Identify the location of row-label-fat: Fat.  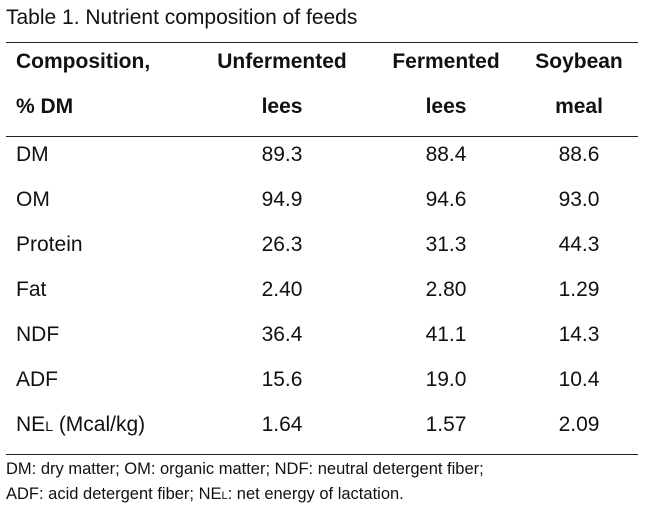
(31, 289).